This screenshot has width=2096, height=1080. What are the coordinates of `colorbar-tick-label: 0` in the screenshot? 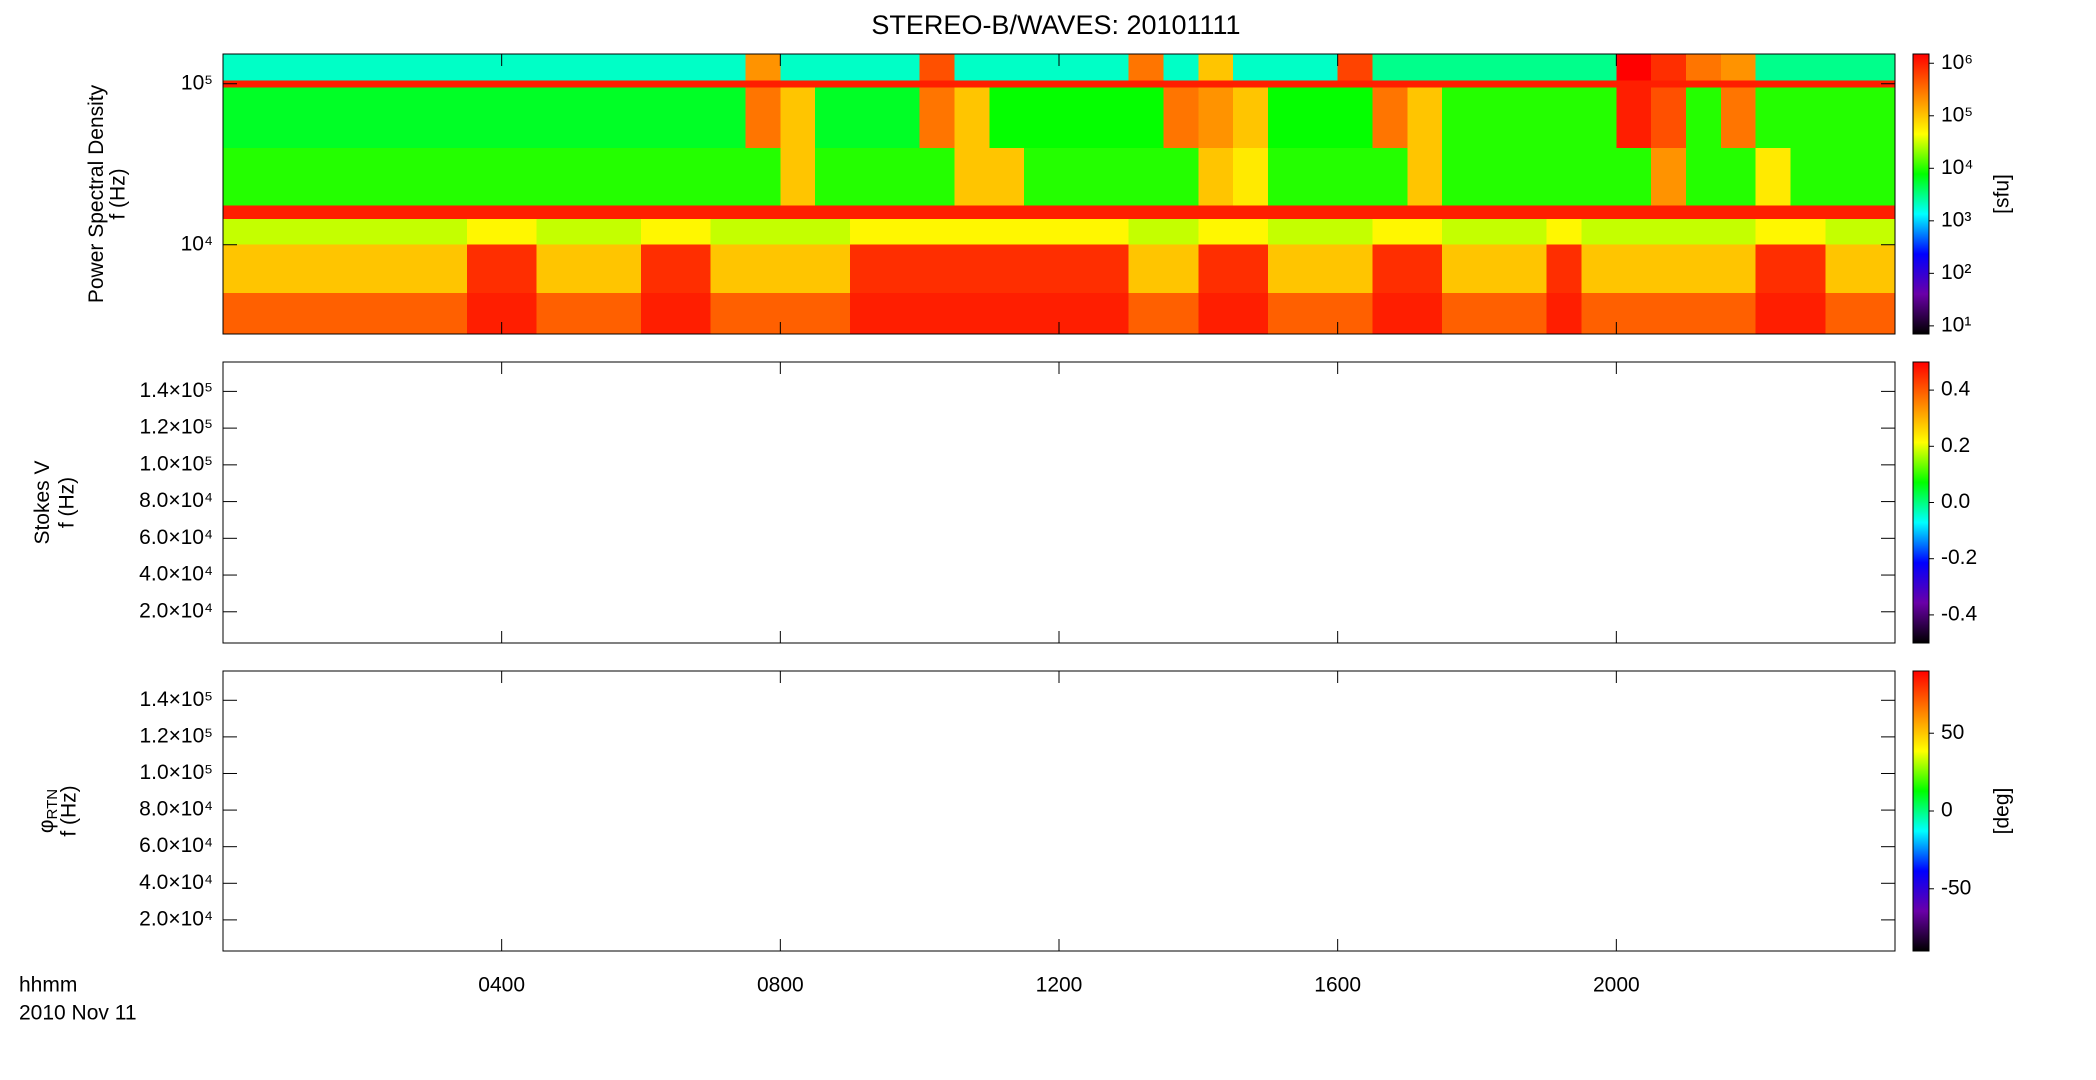 It's located at (1947, 810).